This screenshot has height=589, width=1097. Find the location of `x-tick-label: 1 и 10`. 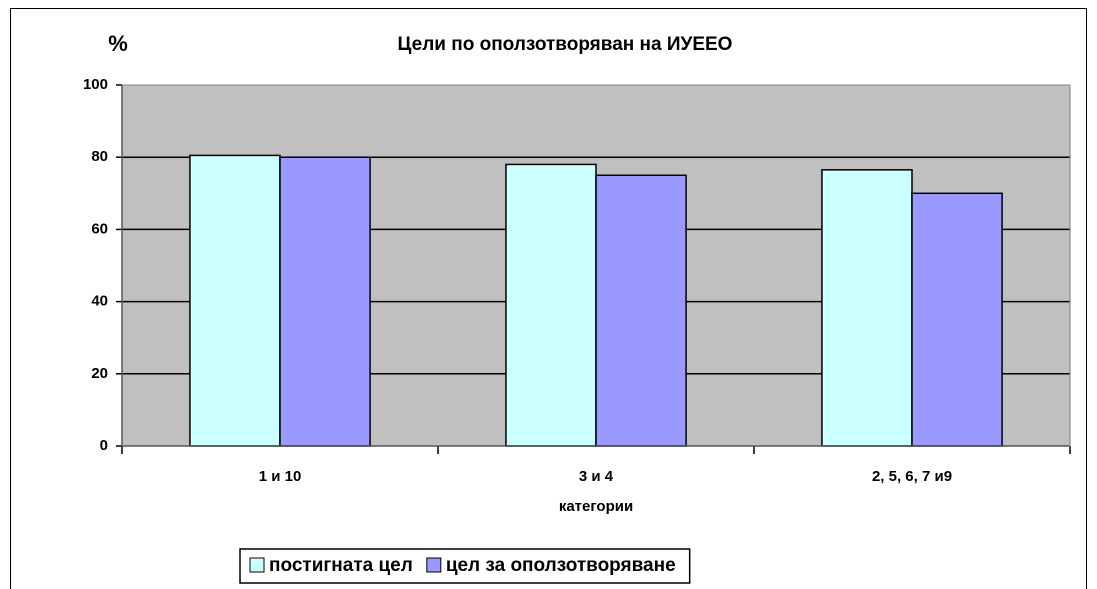

x-tick-label: 1 и 10 is located at coordinates (280, 476).